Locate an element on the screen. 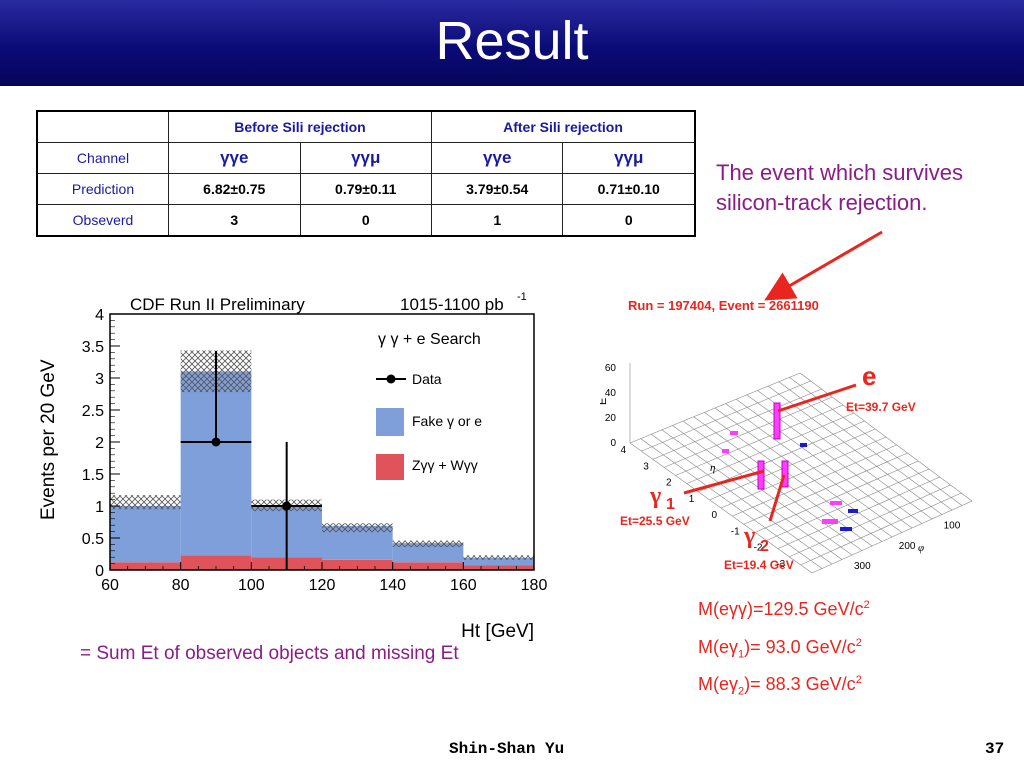  x-tick-label: 160 is located at coordinates (463, 585).